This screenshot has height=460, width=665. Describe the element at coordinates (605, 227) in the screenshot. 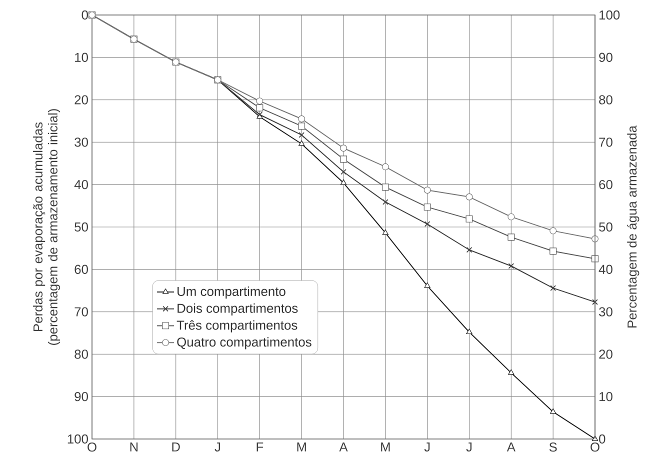

I see `y2-tick-label: 50` at that location.